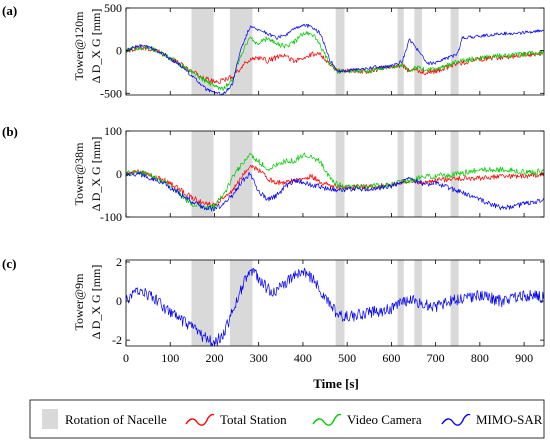  What do you see at coordinates (200, 419) in the screenshot?
I see `legend-swatch-total-station` at bounding box center [200, 419].